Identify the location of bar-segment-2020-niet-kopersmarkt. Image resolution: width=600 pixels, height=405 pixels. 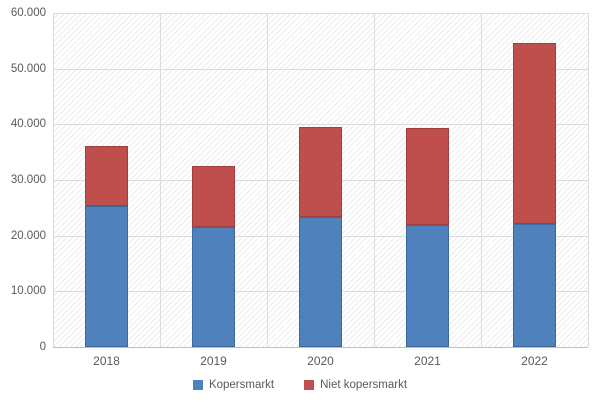
(320, 172).